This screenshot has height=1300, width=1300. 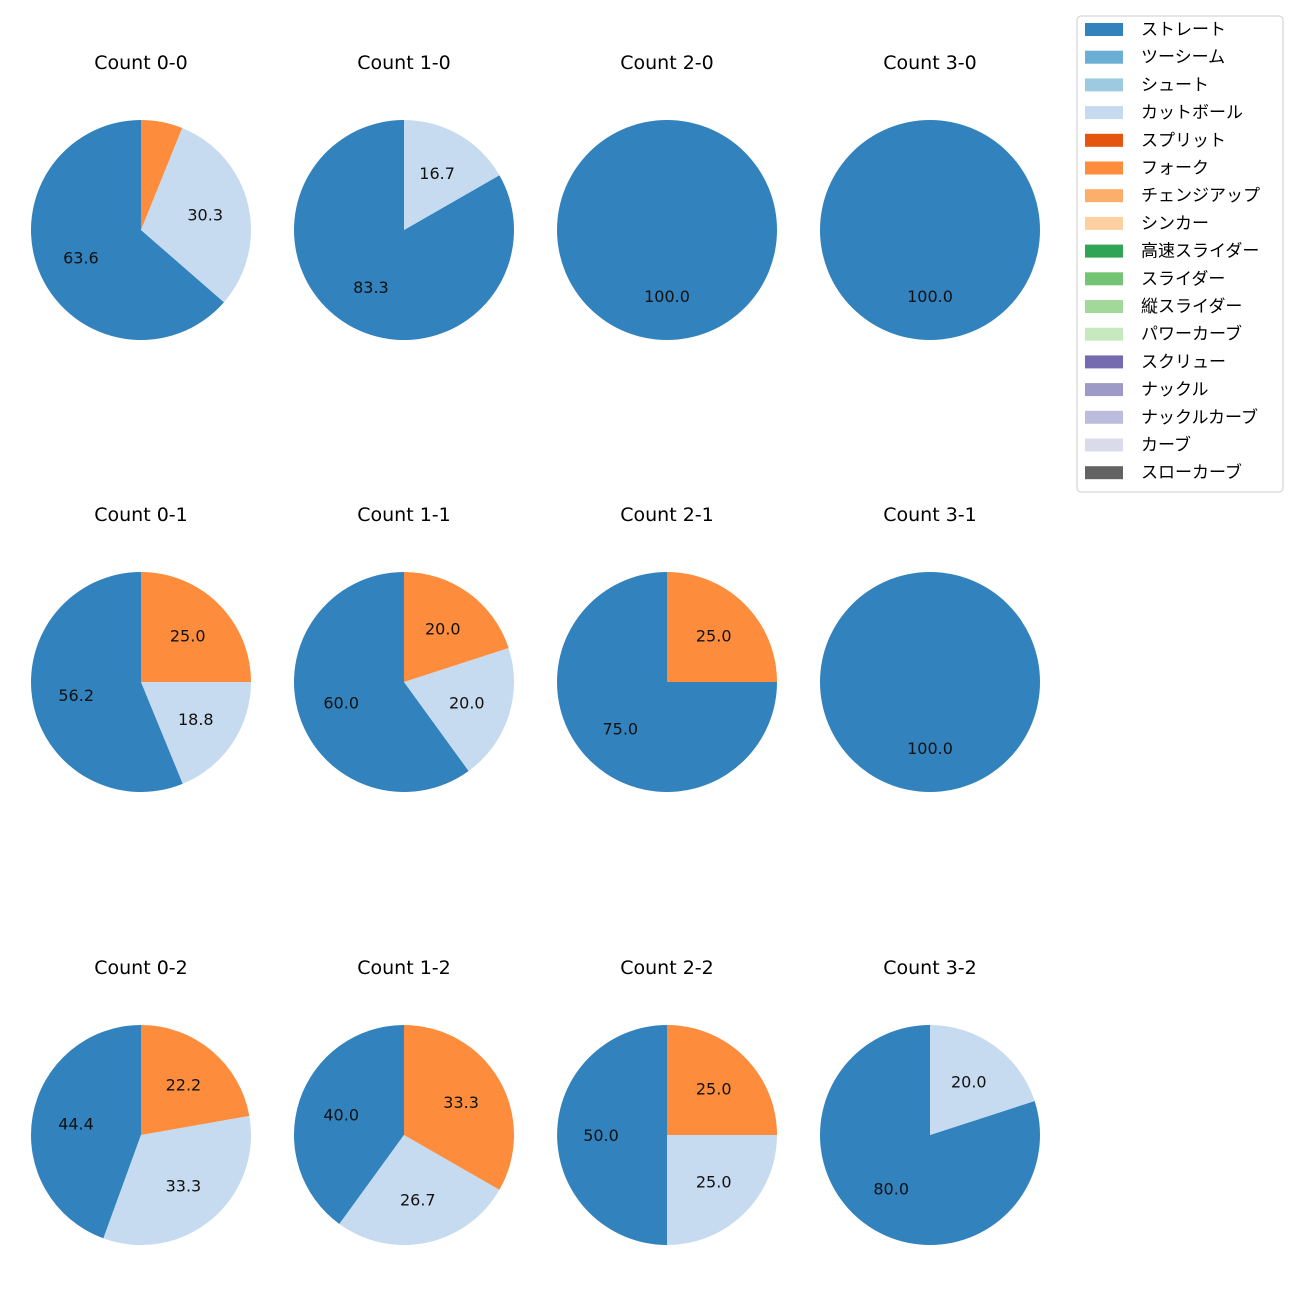 What do you see at coordinates (184, 1084) in the screenshot?
I see `slice-label: 22.2` at bounding box center [184, 1084].